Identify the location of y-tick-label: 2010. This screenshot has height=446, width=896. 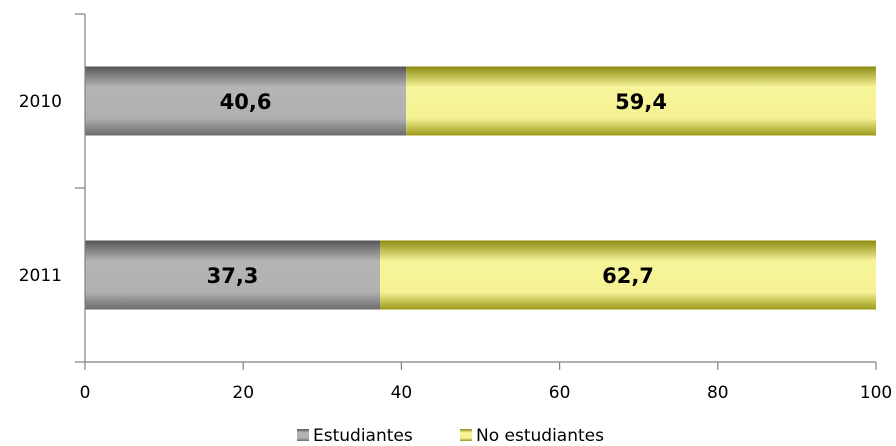
(40, 102).